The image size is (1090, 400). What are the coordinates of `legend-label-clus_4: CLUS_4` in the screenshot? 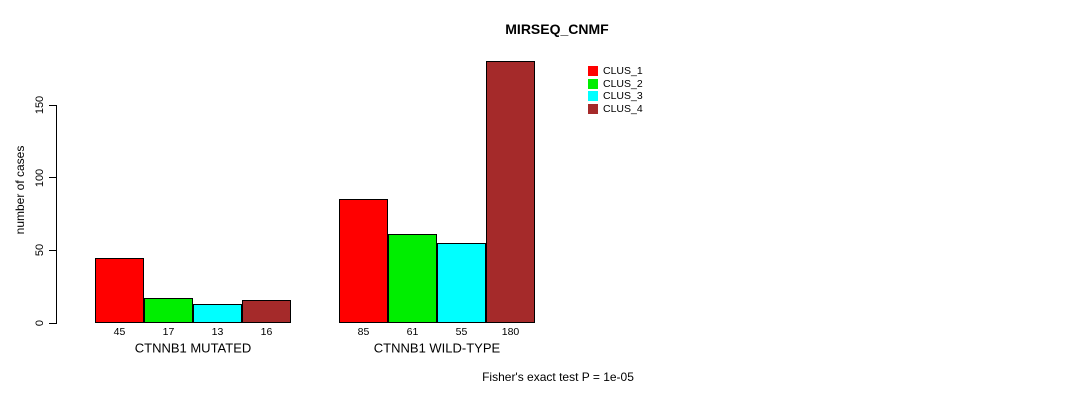 It's located at (623, 109).